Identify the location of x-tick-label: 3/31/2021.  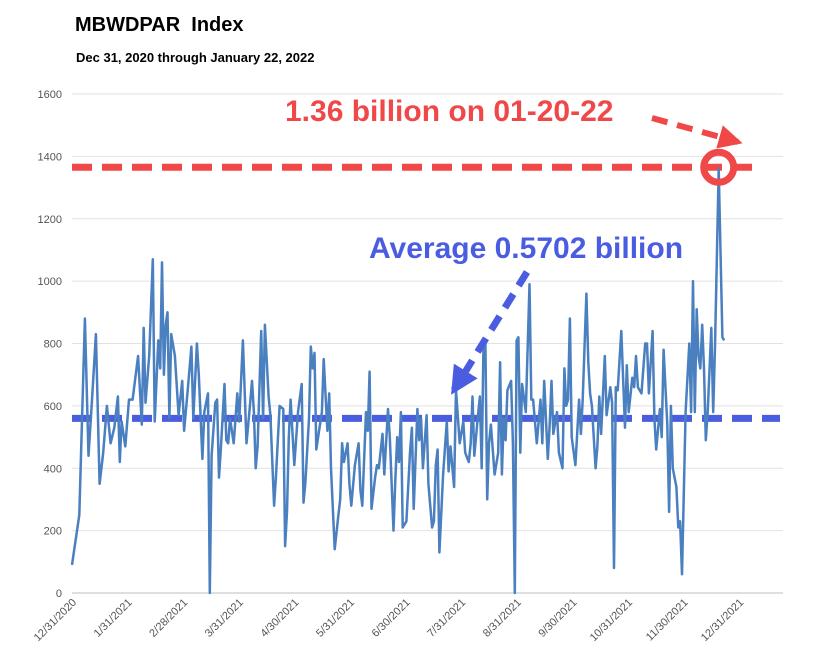
(224, 618).